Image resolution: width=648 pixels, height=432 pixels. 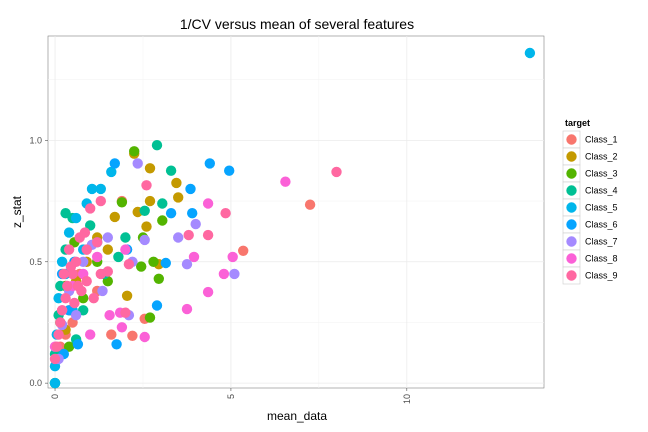 I want to click on y-axis-label: z_stat, so click(x=17, y=211).